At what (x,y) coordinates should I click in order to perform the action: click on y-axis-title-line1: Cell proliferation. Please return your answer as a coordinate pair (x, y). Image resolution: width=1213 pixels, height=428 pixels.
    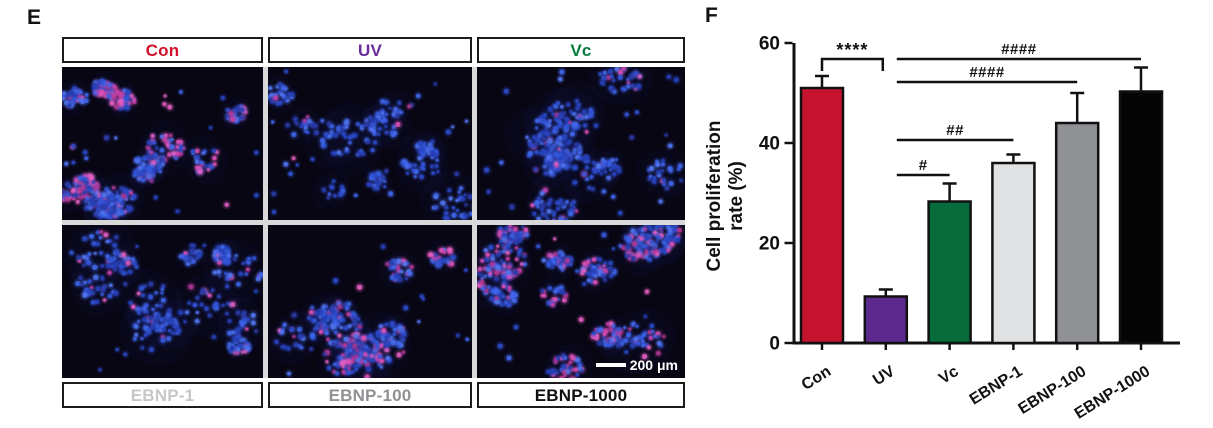
    Looking at the image, I should click on (714, 196).